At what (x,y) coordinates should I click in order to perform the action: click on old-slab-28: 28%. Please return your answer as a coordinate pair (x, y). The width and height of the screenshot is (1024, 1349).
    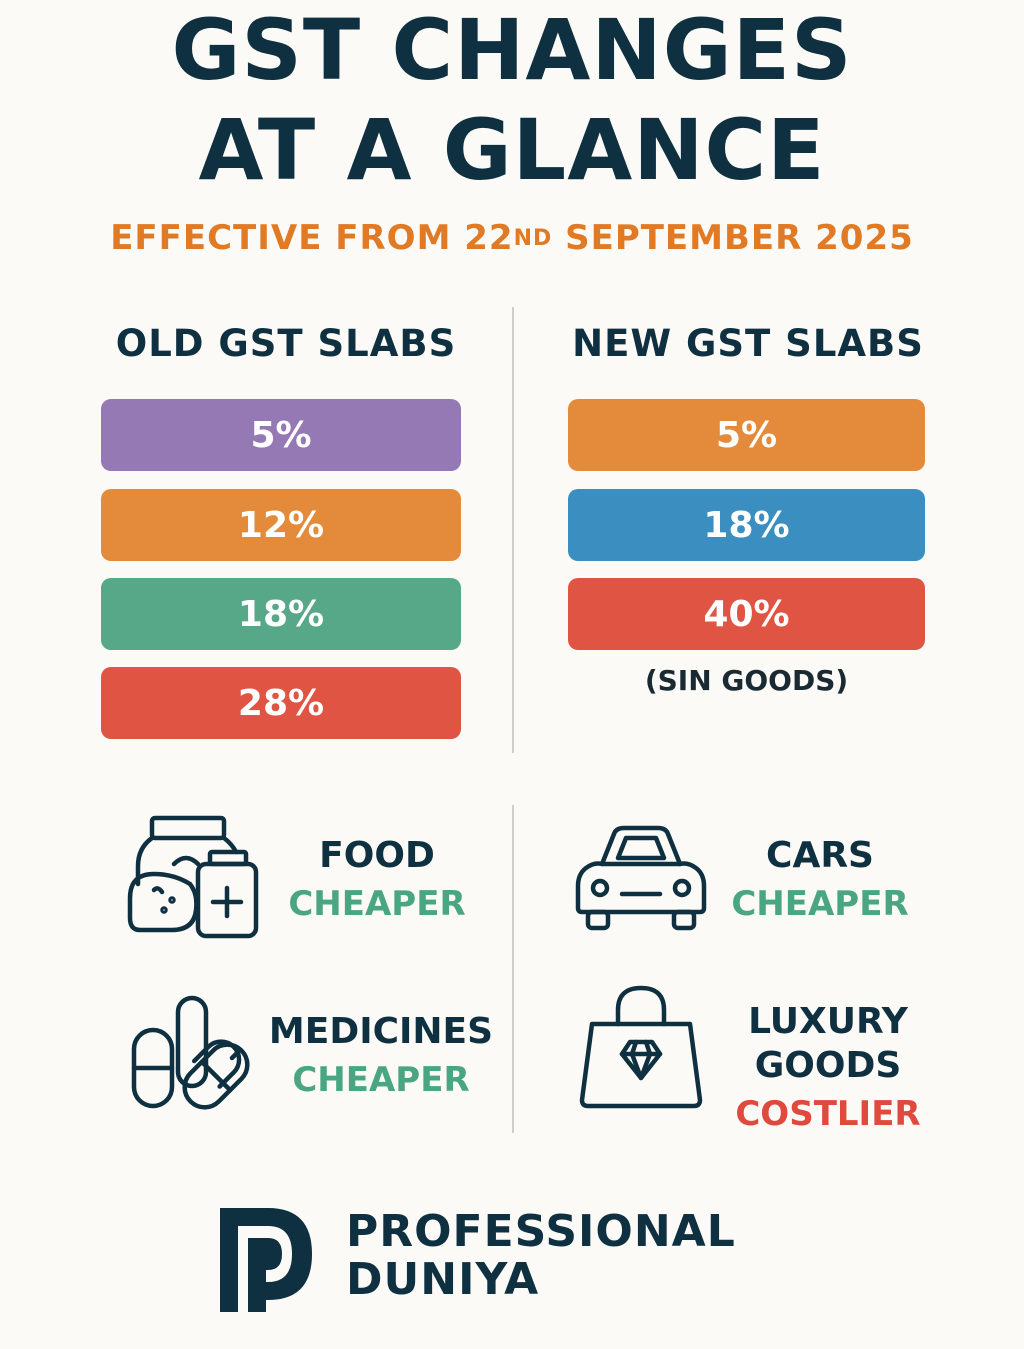
    Looking at the image, I should click on (281, 703).